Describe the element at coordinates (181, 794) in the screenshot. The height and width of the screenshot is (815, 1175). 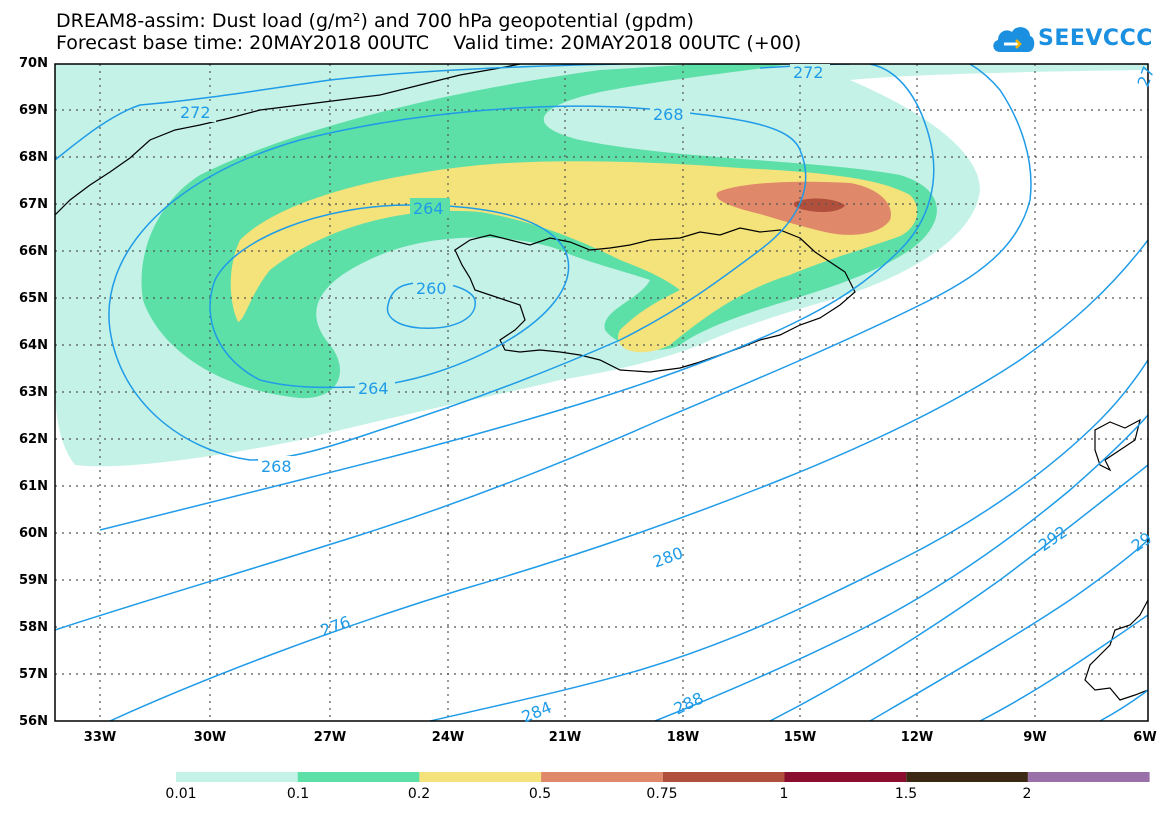
I see `colorbar-label: 0.01` at that location.